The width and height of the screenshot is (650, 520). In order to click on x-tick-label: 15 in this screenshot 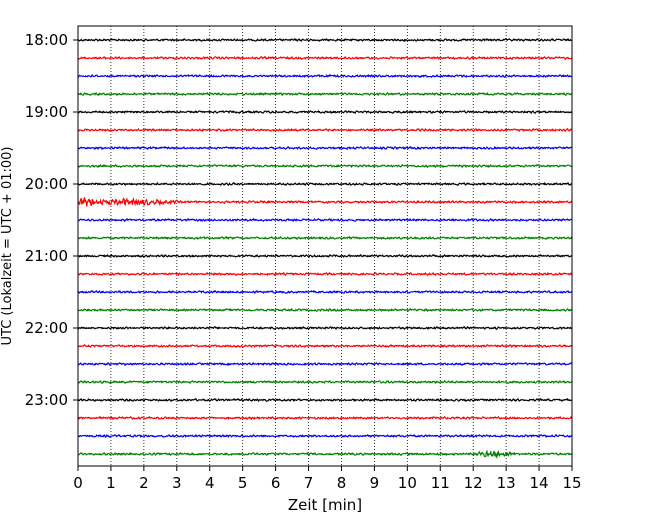, I will do `click(571, 483)`.